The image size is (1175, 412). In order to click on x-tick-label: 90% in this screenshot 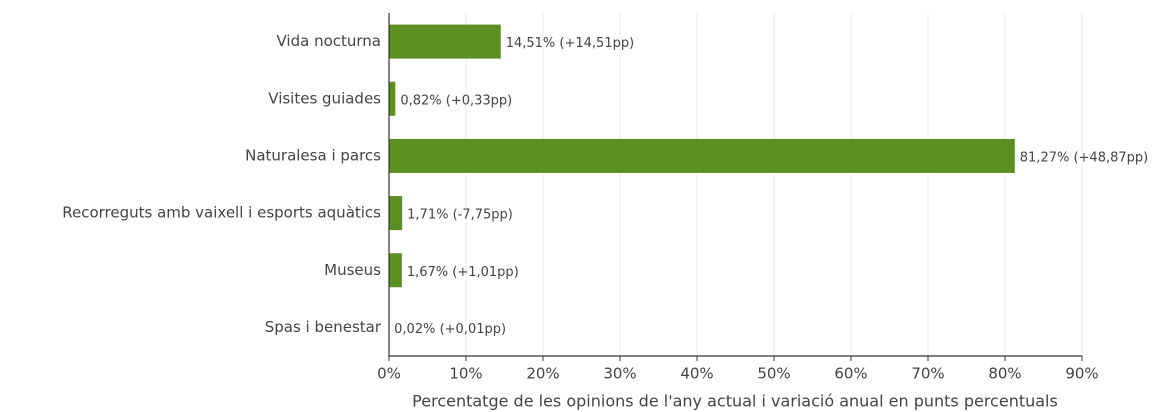, I will do `click(1081, 374)`.